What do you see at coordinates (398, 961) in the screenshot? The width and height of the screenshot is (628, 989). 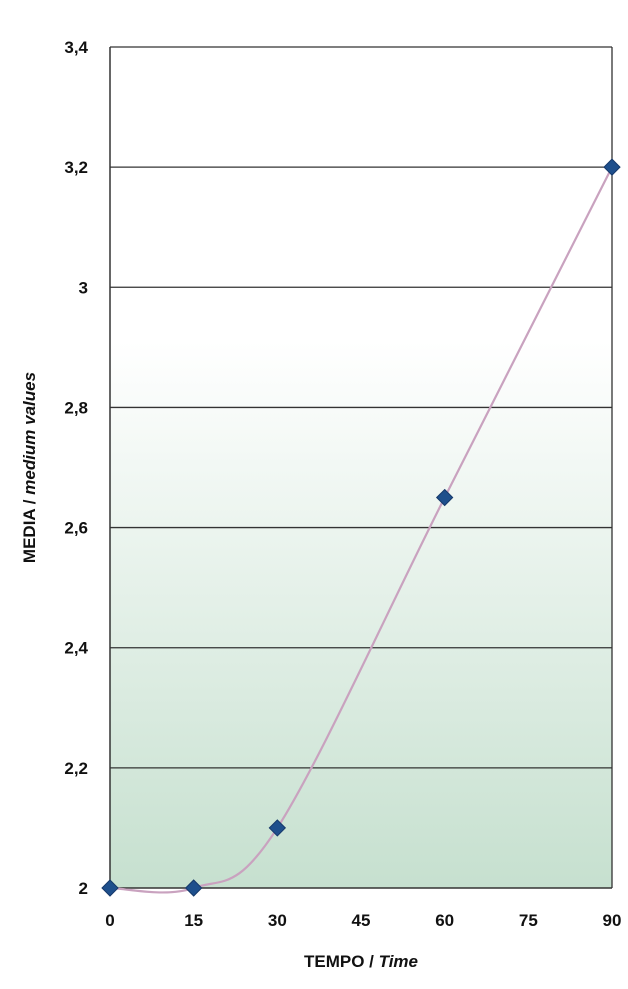 I see `x-axis-title-italic: Time` at bounding box center [398, 961].